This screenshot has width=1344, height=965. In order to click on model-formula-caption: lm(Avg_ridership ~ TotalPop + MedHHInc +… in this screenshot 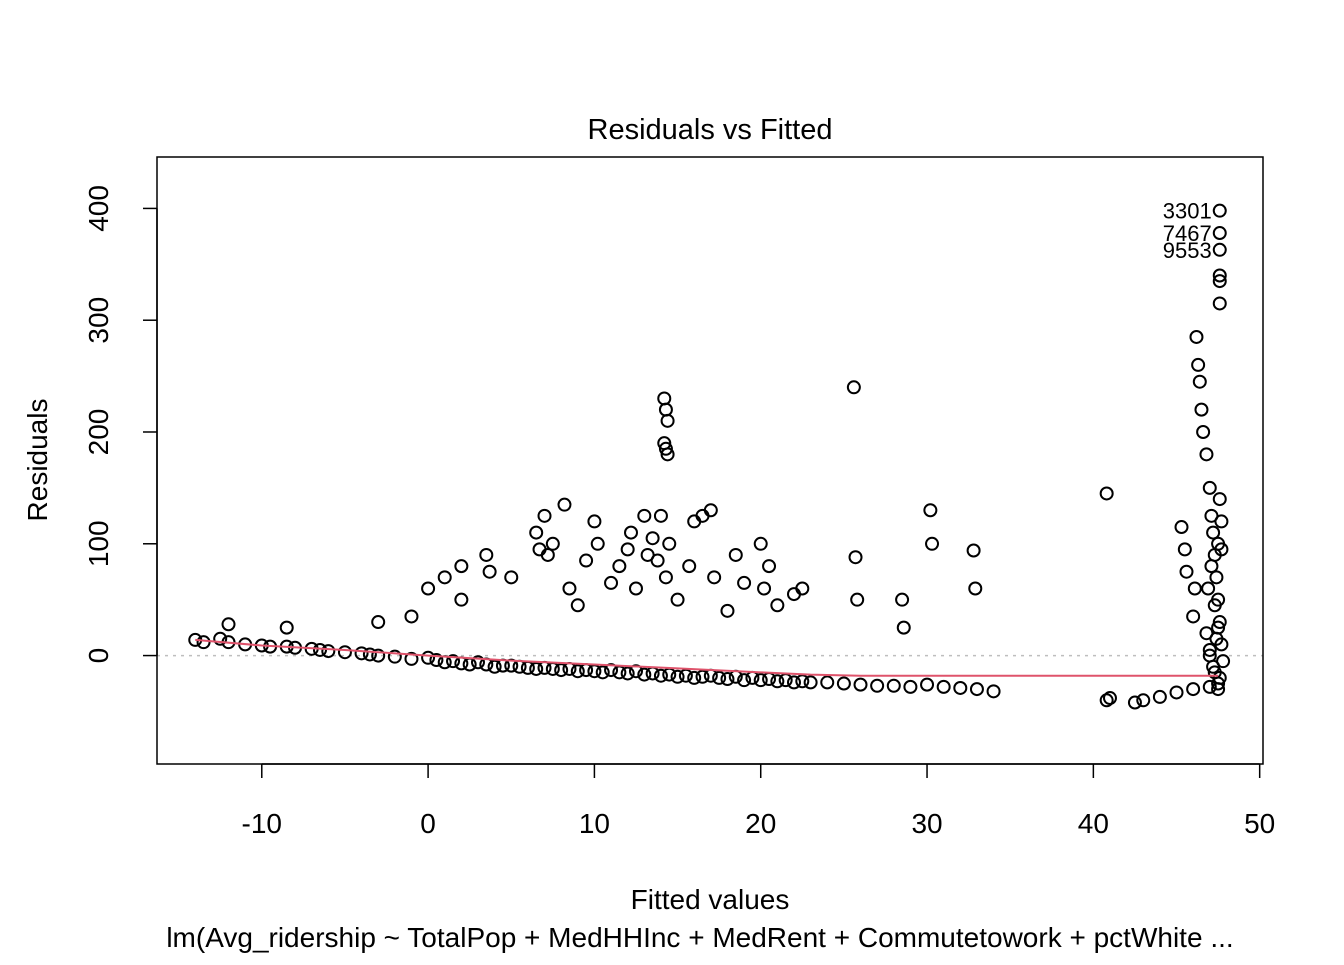, I will do `click(700, 937)`.